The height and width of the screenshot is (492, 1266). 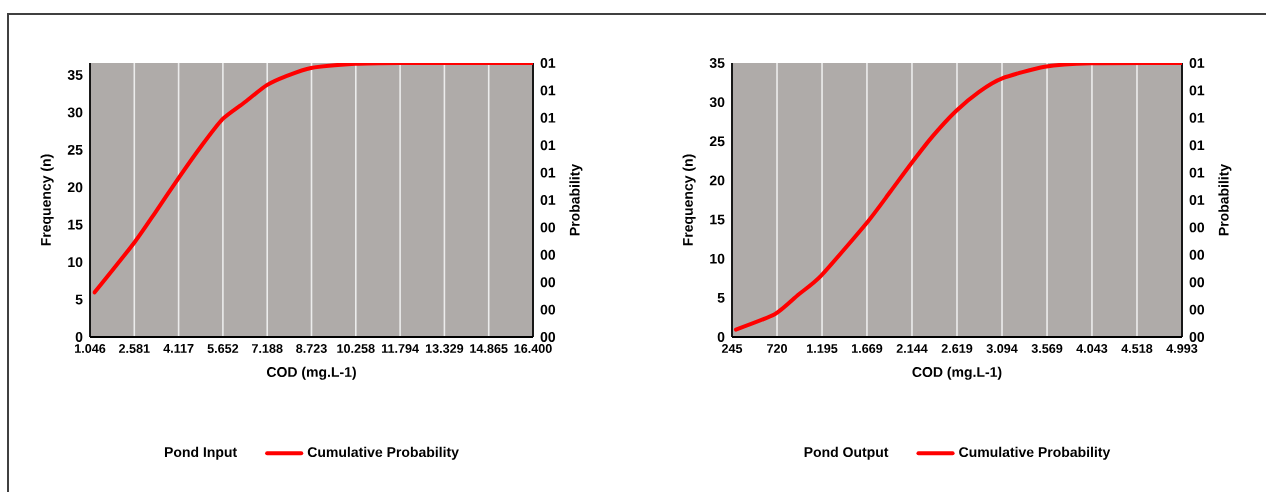 What do you see at coordinates (178, 348) in the screenshot?
I see `x-tick-label: 4.117` at bounding box center [178, 348].